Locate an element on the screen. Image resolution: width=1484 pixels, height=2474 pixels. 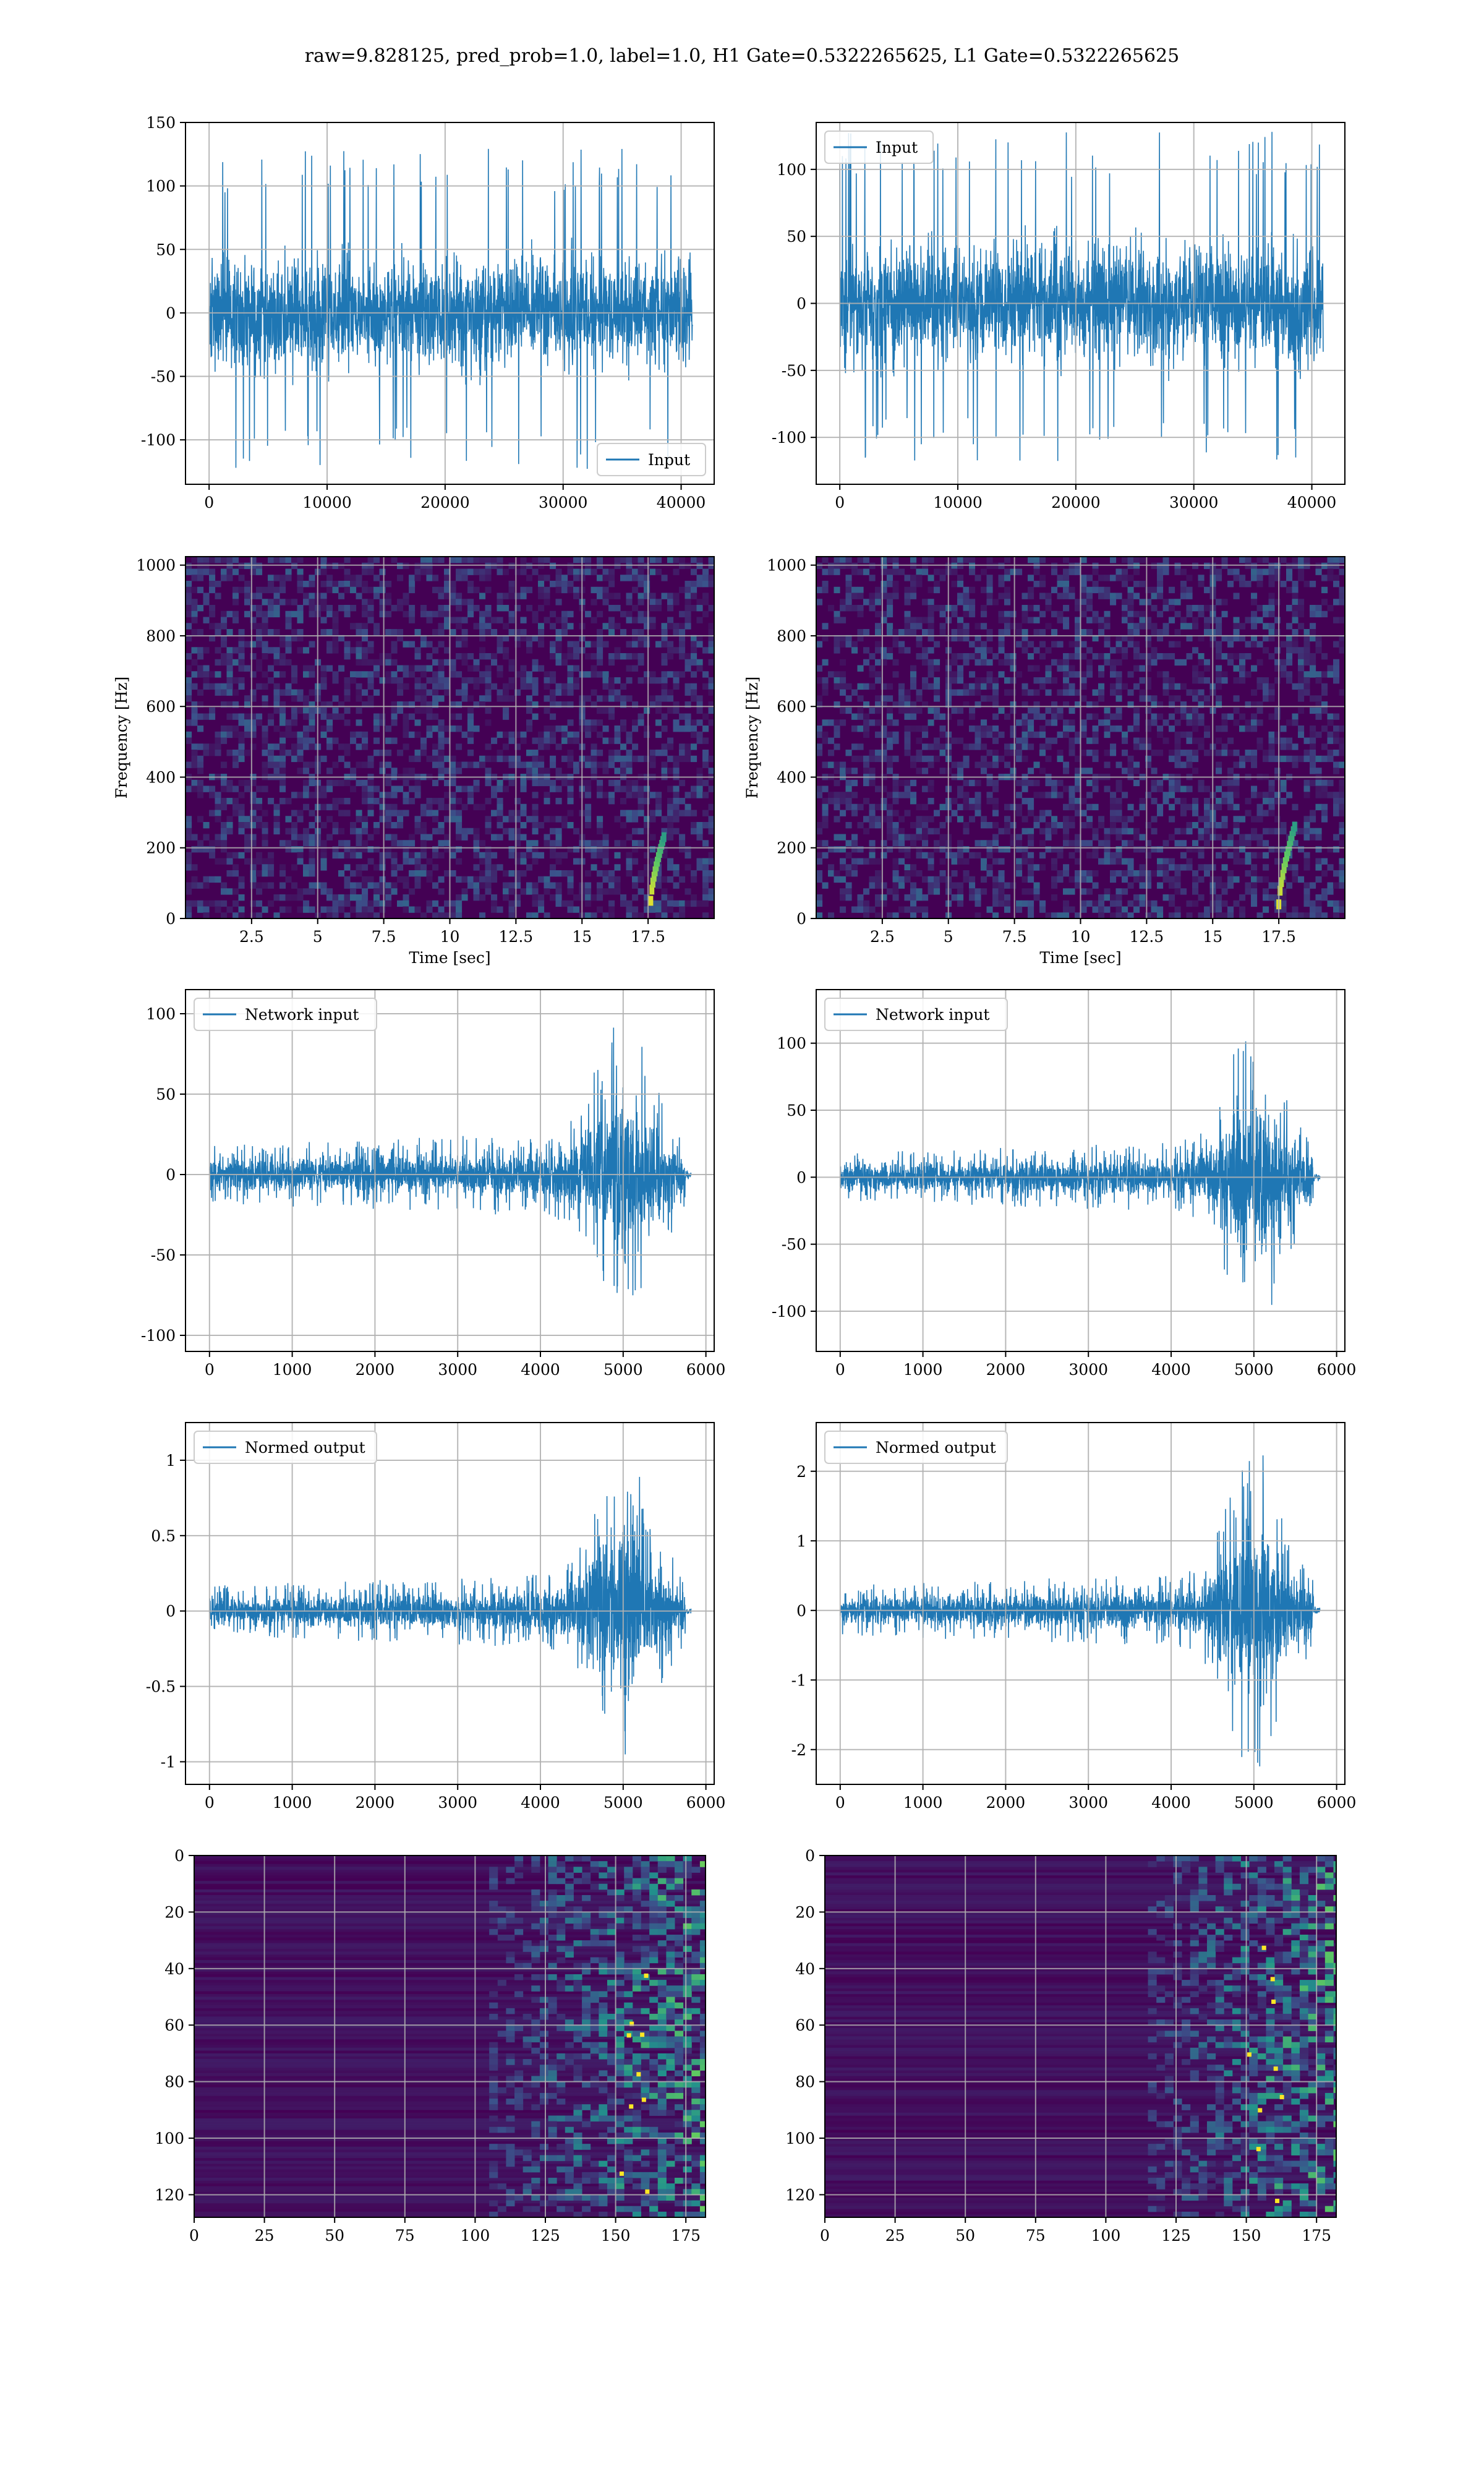
y-tick-label: 1 is located at coordinates (801, 1541).